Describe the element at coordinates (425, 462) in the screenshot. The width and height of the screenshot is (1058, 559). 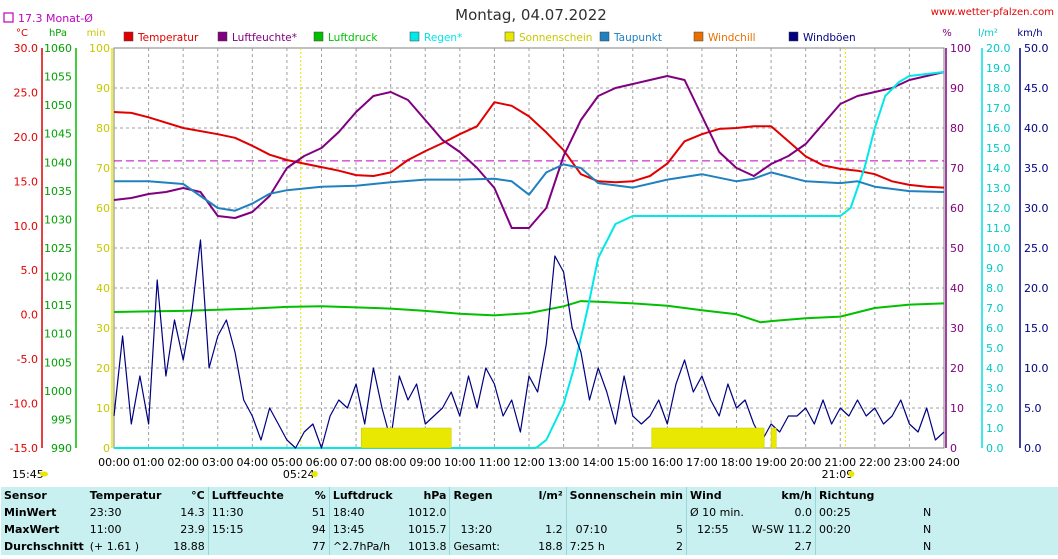
I see `tick-label-time: 09:00` at that location.